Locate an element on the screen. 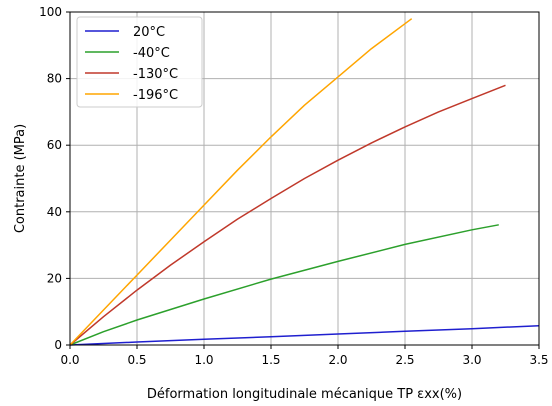  x-tick-label: 2.0 is located at coordinates (337, 360).